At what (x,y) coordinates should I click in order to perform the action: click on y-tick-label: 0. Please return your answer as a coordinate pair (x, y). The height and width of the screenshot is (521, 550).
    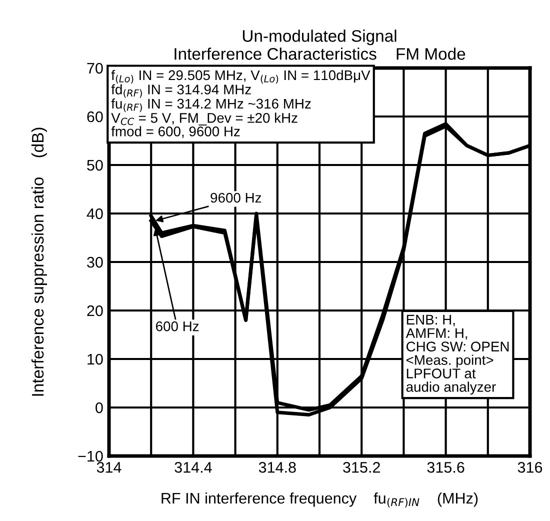
    Looking at the image, I should click on (99, 408).